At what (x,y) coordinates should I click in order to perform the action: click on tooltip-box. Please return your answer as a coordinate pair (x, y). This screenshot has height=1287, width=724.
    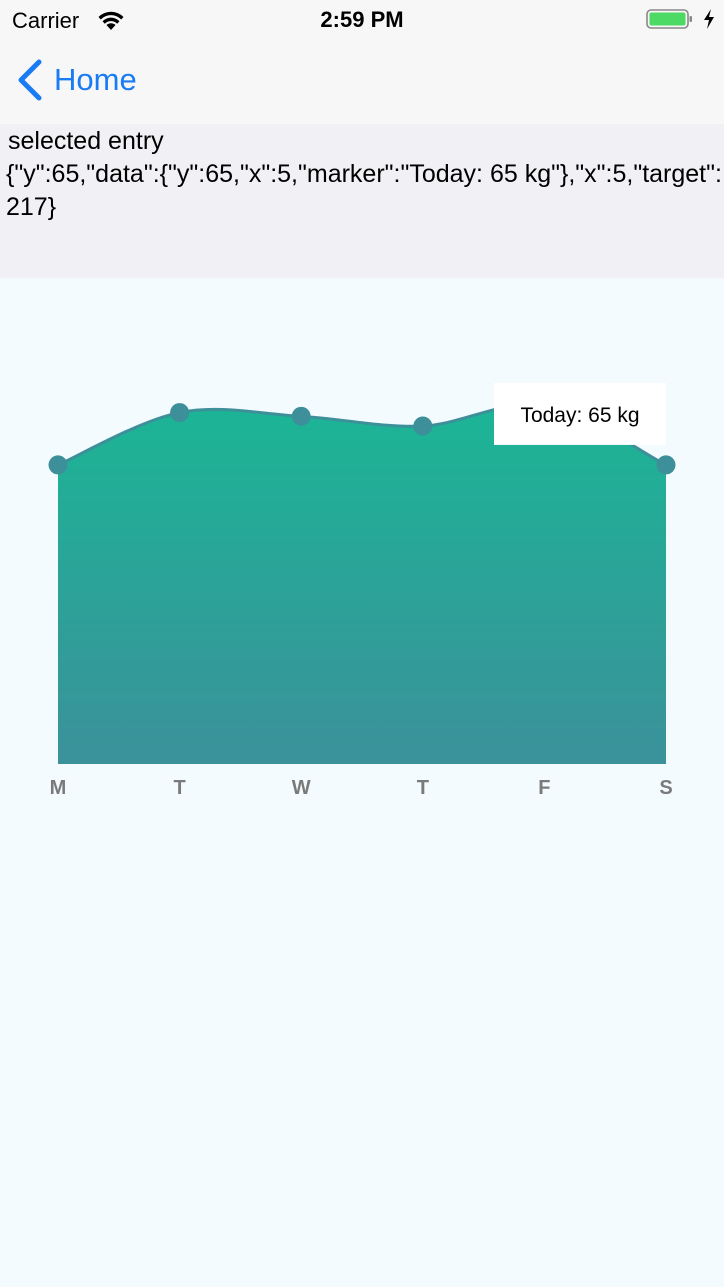
    Looking at the image, I should click on (580, 413).